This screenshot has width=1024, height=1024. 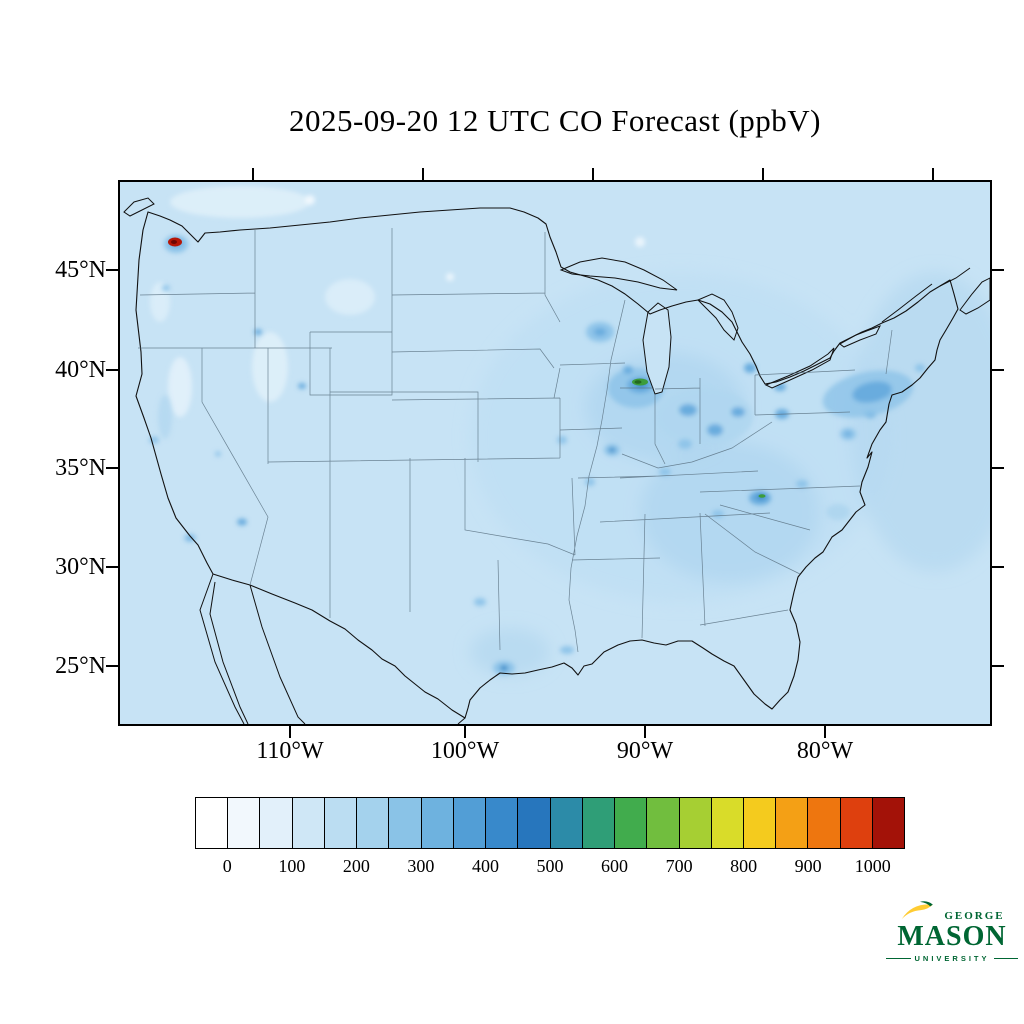 I want to click on gmu-logo: GEORGE MASON UNIVERSITY, so click(x=952, y=931).